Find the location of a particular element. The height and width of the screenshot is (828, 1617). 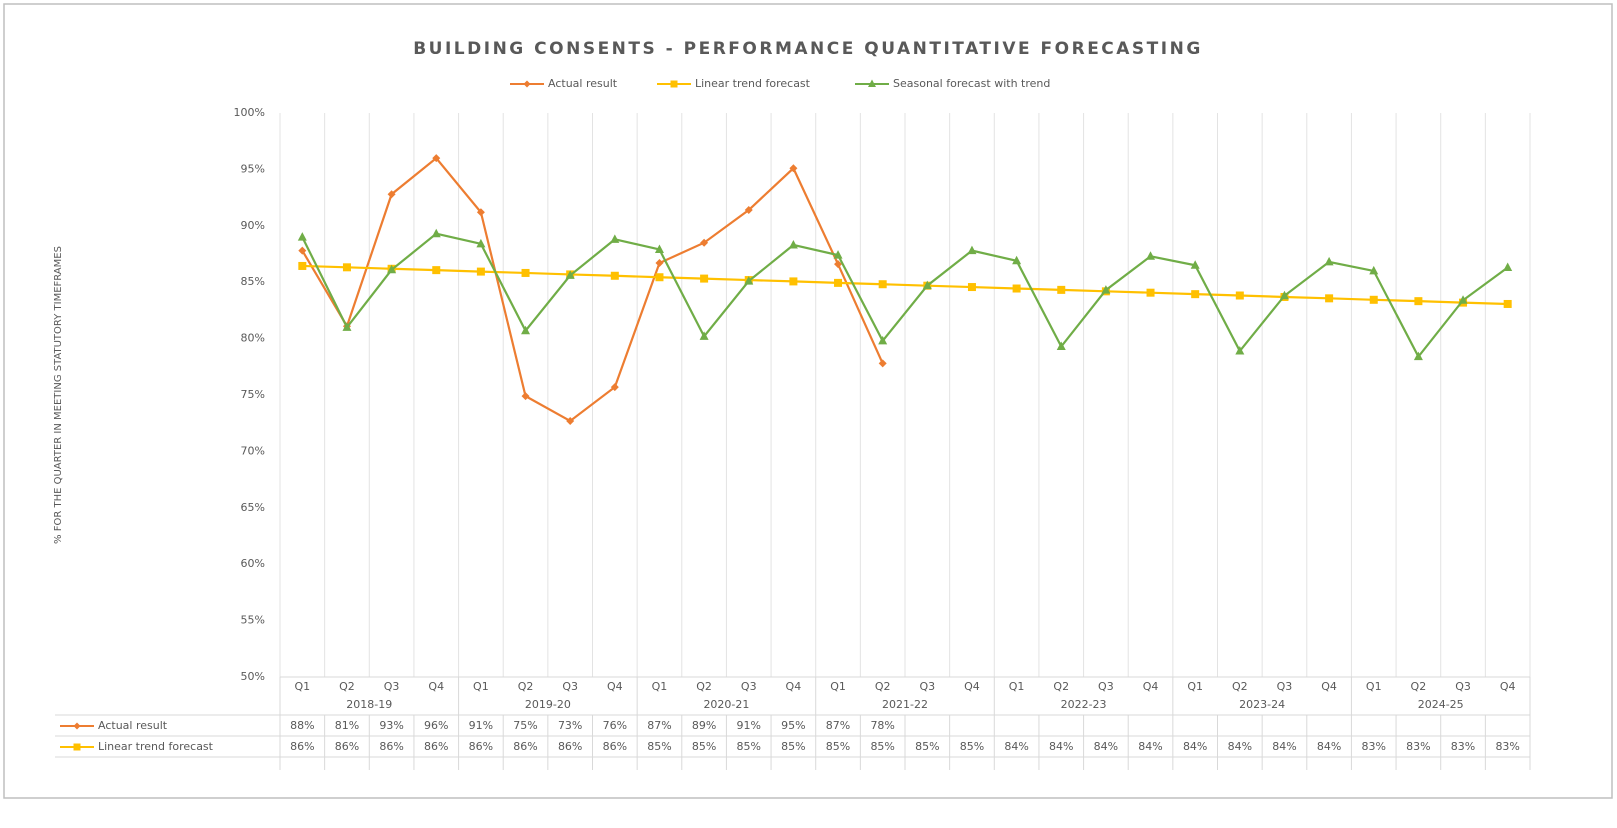

x-tick-label: Q1 is located at coordinates (838, 686).